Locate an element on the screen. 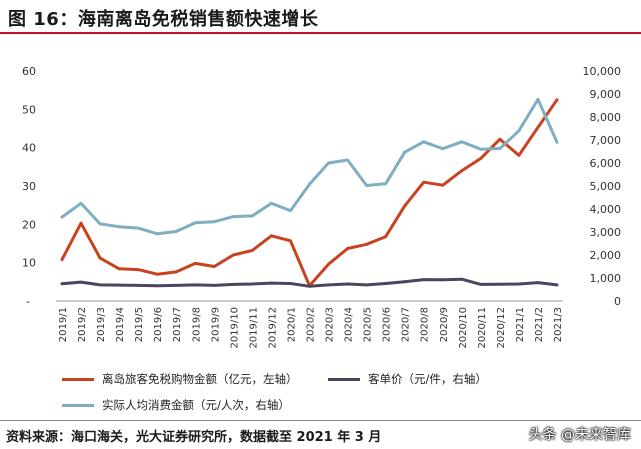  x-tick-label: 2019/7 is located at coordinates (177, 324).